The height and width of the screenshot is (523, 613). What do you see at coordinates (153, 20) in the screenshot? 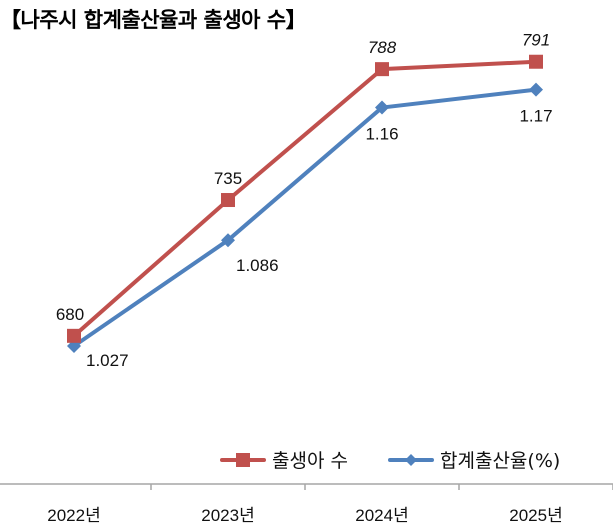
I see `chart-title: 【나주시 합계출산율과 출생아 수】` at bounding box center [153, 20].